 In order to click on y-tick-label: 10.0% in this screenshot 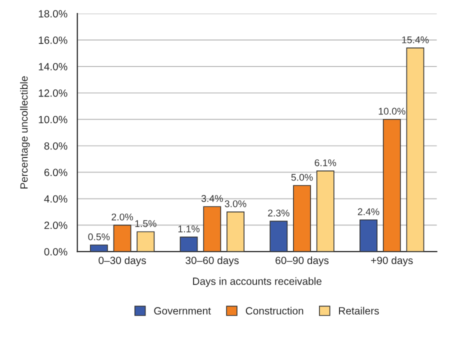, I will do `click(53, 120)`.